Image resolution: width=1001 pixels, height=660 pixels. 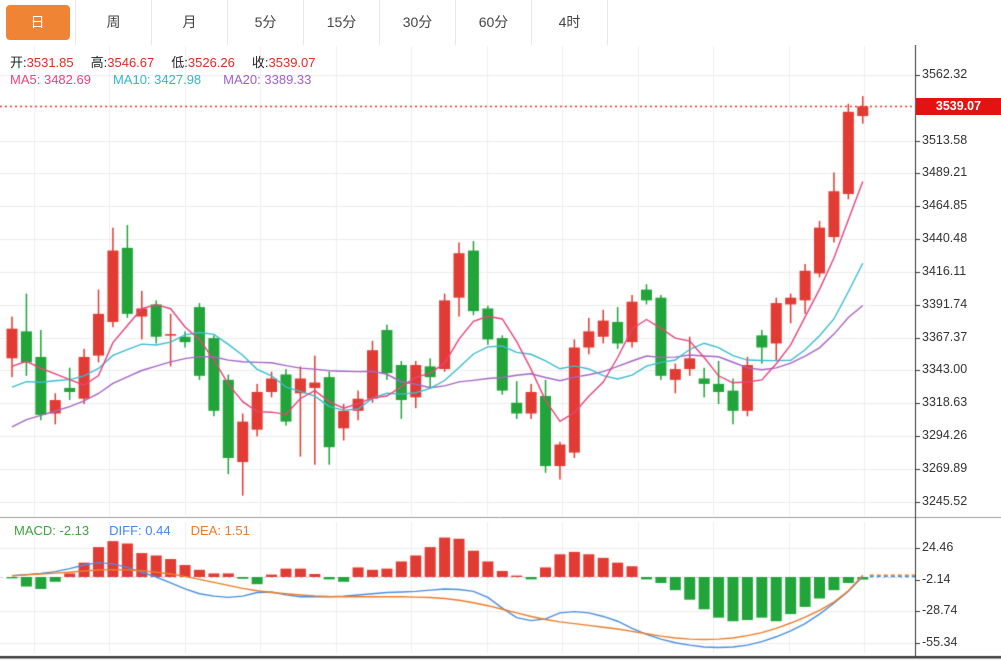 I want to click on ohlc-readout: 开:3531.85 高:3546.67 低:3526.26 收:3539.07, so click(x=163, y=61).